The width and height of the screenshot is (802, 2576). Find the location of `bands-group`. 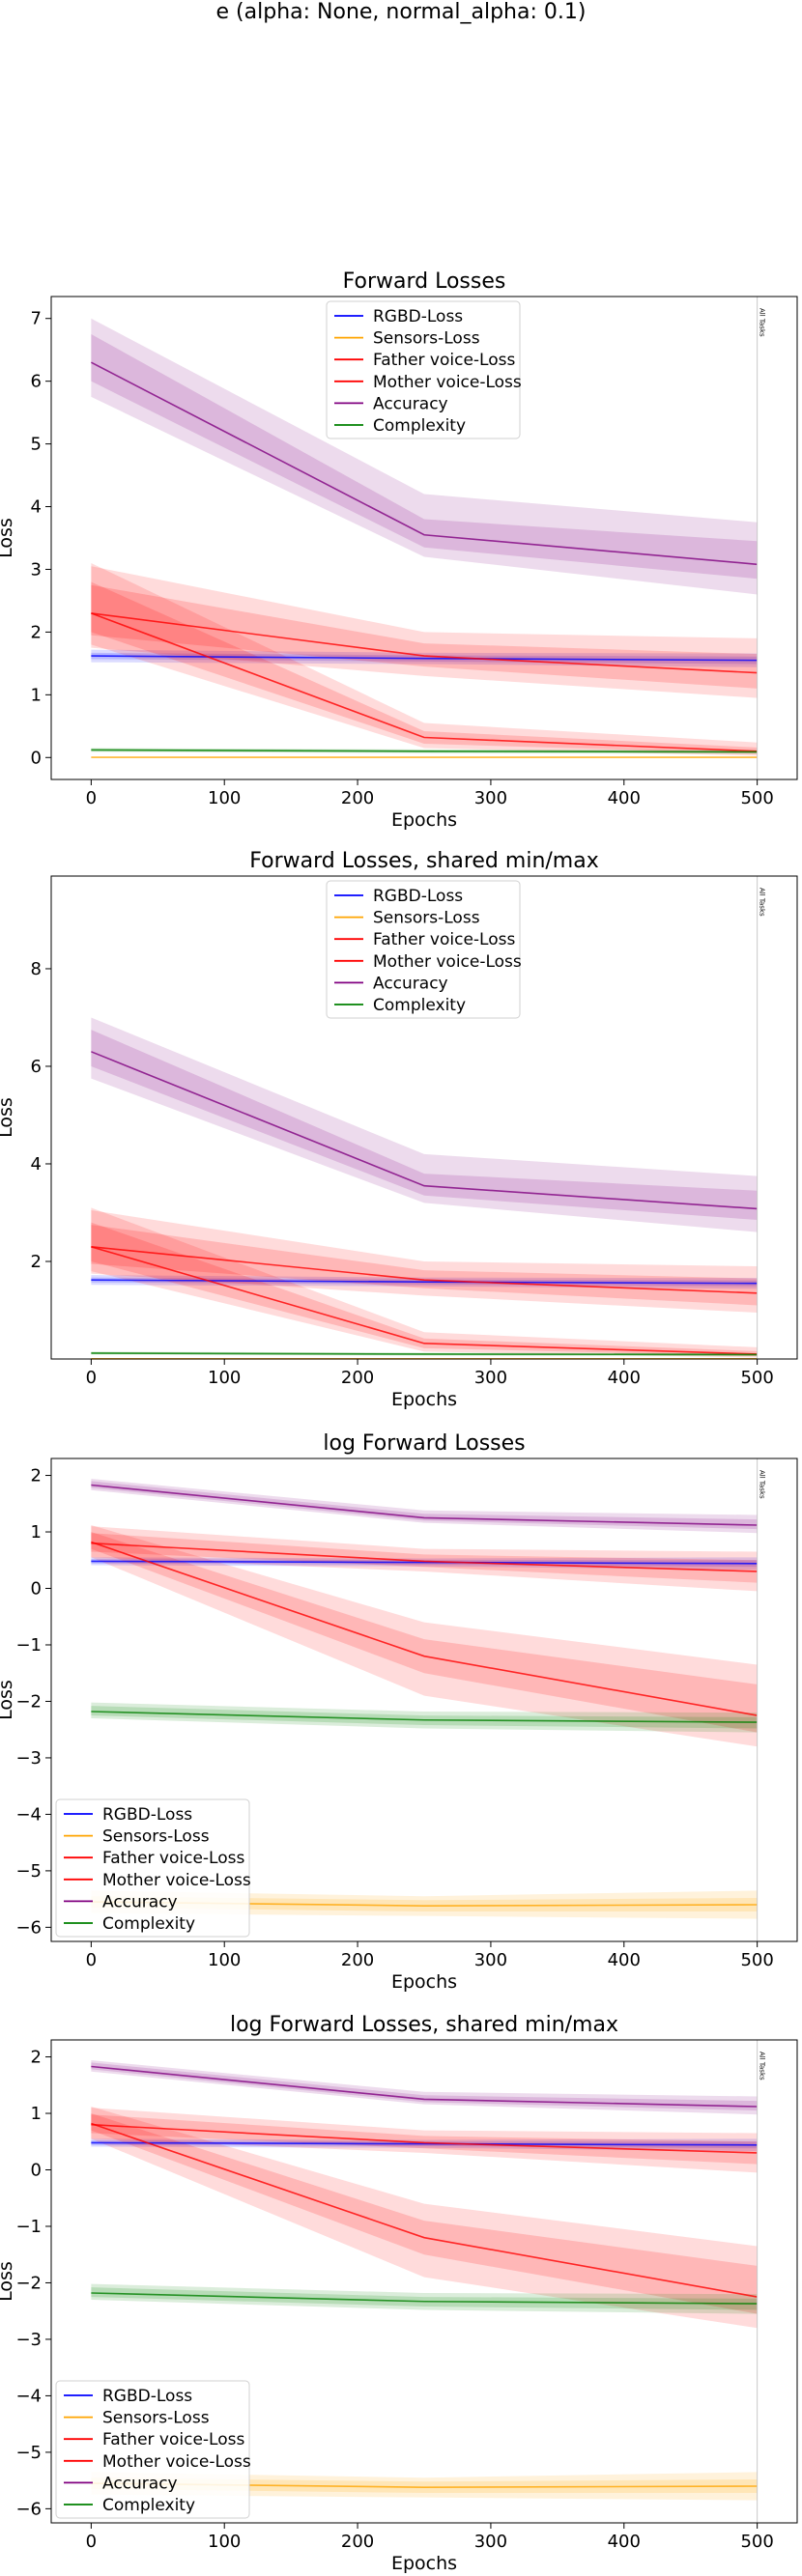

bands-group is located at coordinates (424, 1187).